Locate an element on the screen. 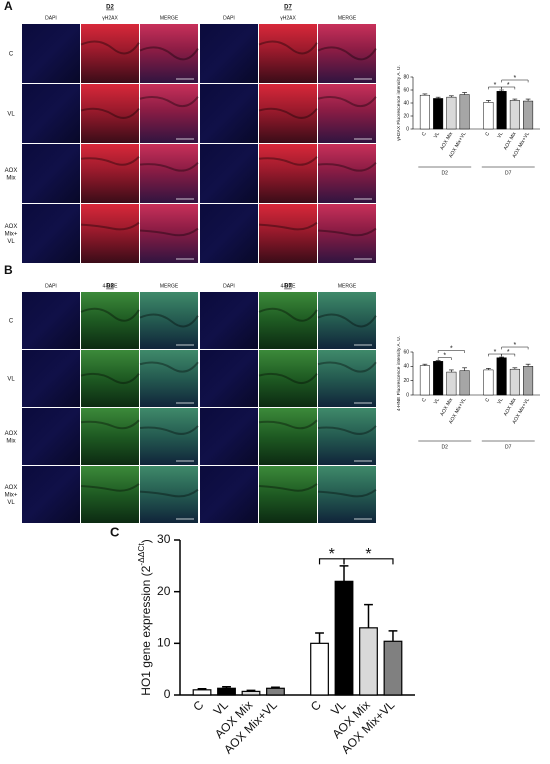 This screenshot has width=550, height=764. y-label-text: 4-HNE Fluorescence intensity A. U. is located at coordinates (399, 373).